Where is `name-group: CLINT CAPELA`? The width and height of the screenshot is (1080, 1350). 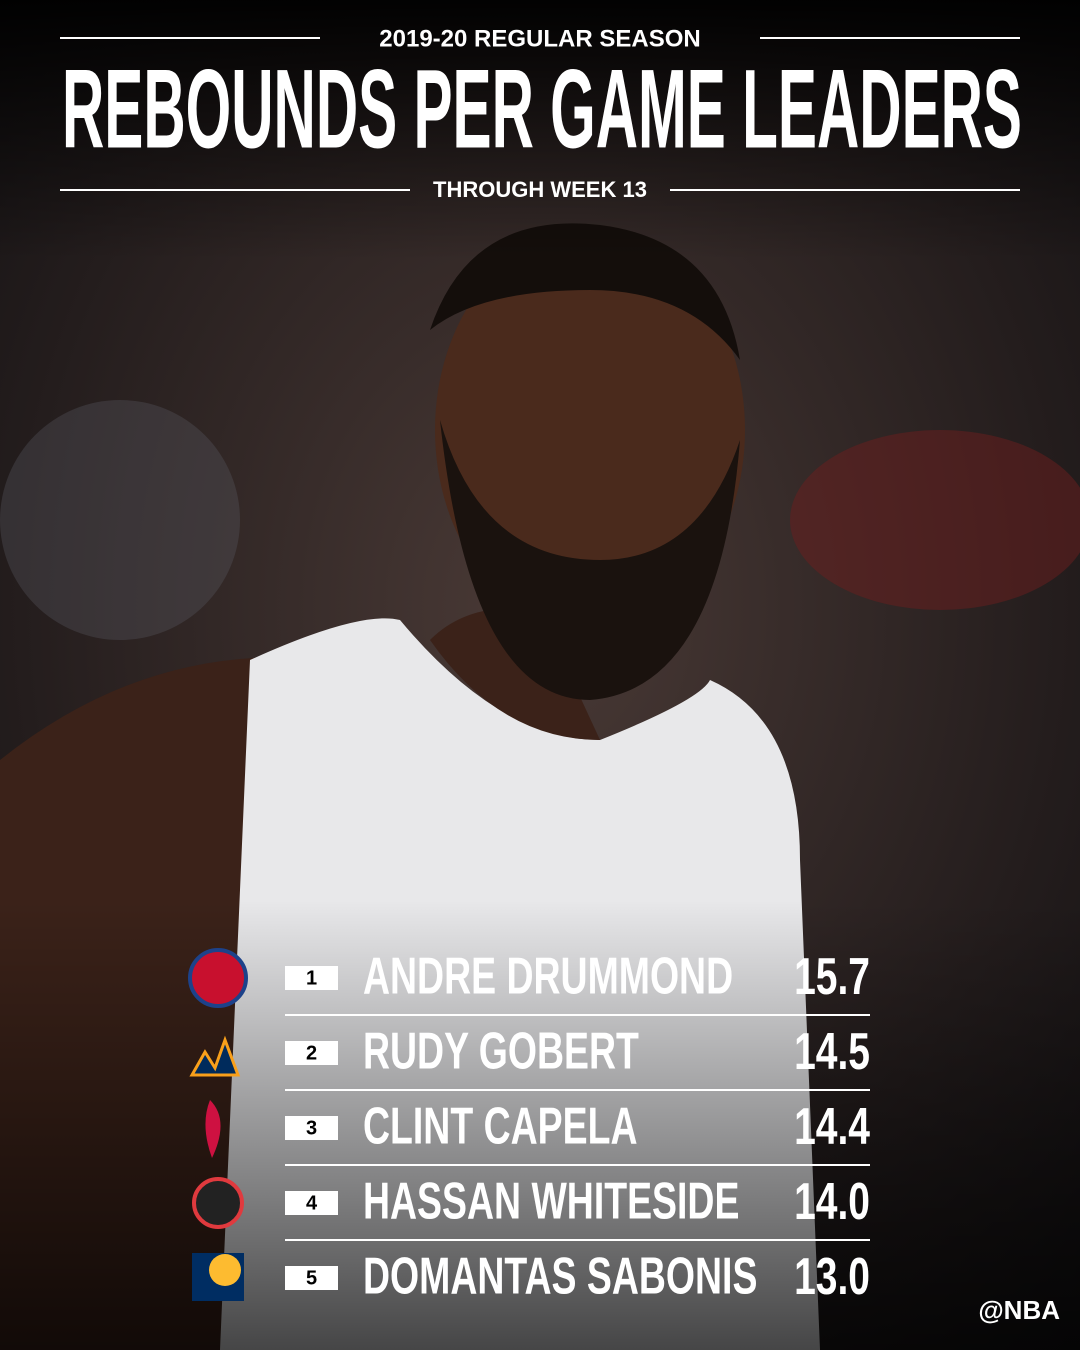
name-group: CLINT CAPELA is located at coordinates (500, 1126).